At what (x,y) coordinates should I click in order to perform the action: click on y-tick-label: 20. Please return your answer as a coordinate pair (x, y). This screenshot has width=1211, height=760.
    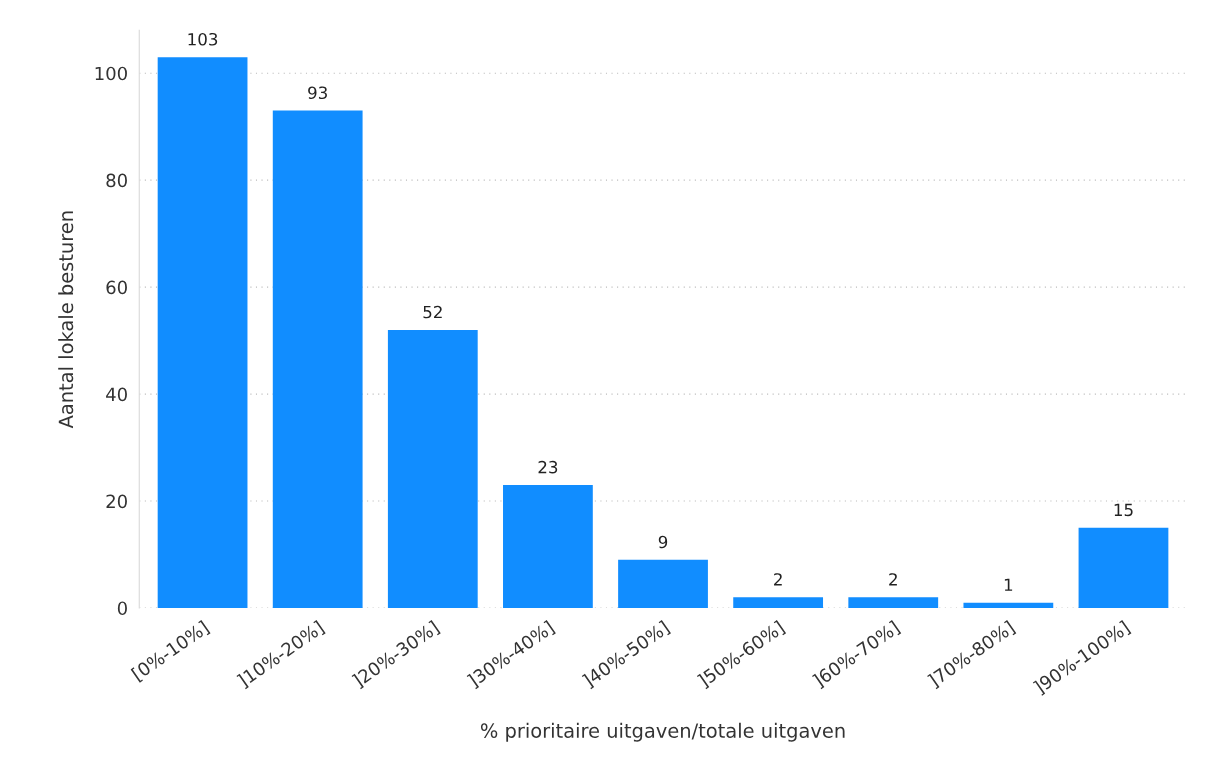
    Looking at the image, I should click on (116, 501).